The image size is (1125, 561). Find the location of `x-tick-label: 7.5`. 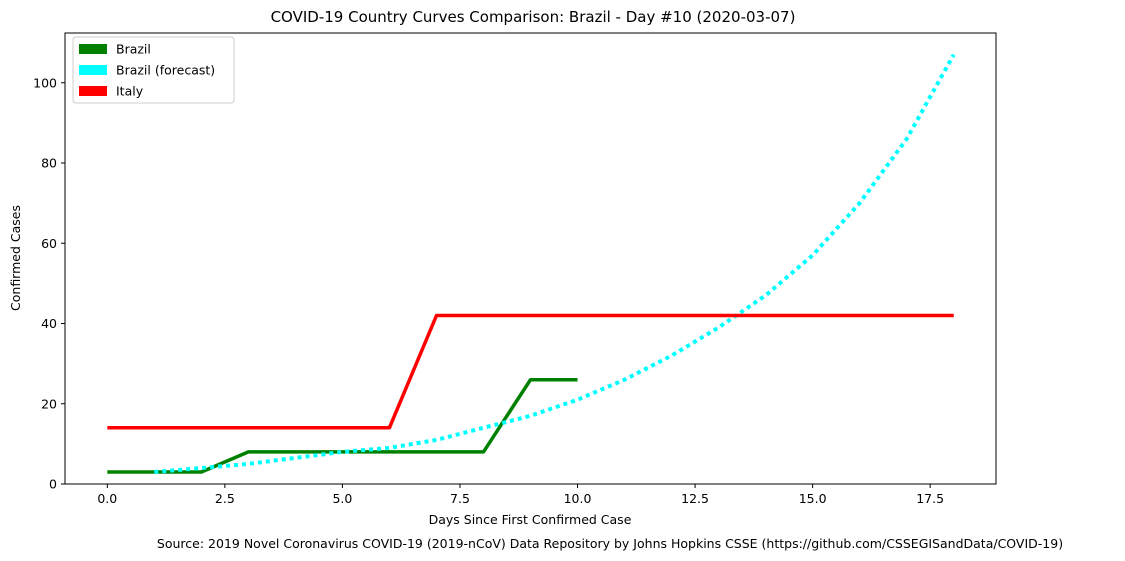

x-tick-label: 7.5 is located at coordinates (460, 498).